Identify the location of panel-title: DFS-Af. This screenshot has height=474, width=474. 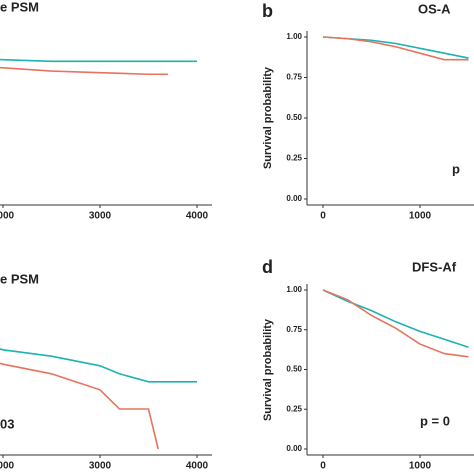
(434, 266).